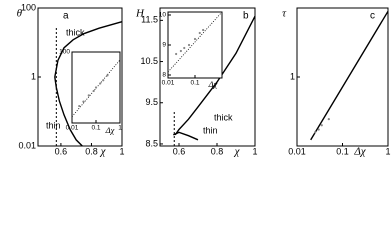  I want to click on y-tick-label: 9, so click(164, 45).